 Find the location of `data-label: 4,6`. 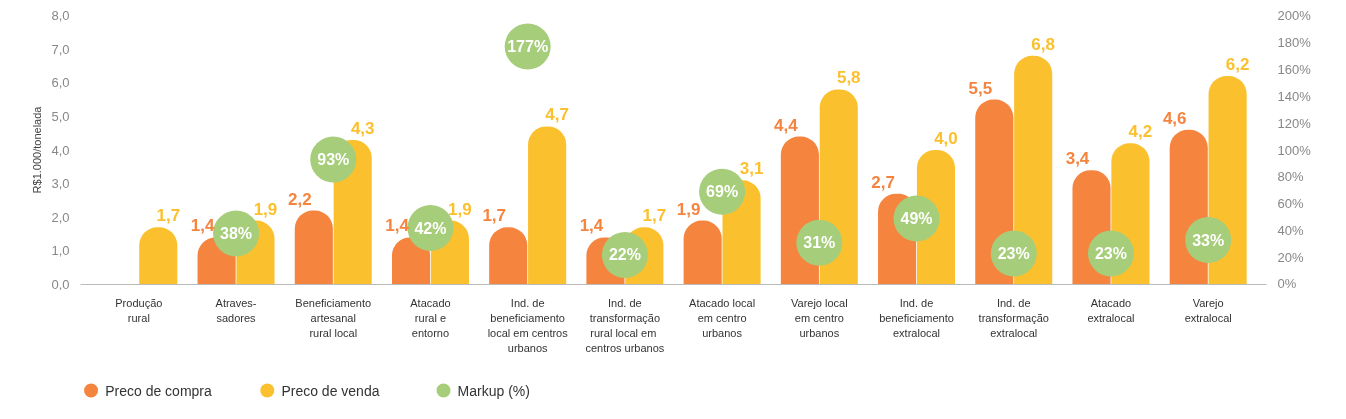

data-label: 4,6 is located at coordinates (1174, 118).